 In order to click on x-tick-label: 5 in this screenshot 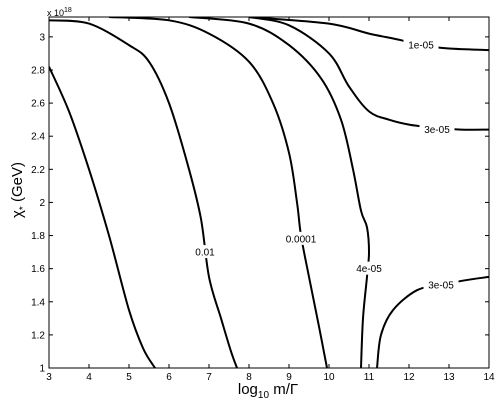, I will do `click(129, 377)`.